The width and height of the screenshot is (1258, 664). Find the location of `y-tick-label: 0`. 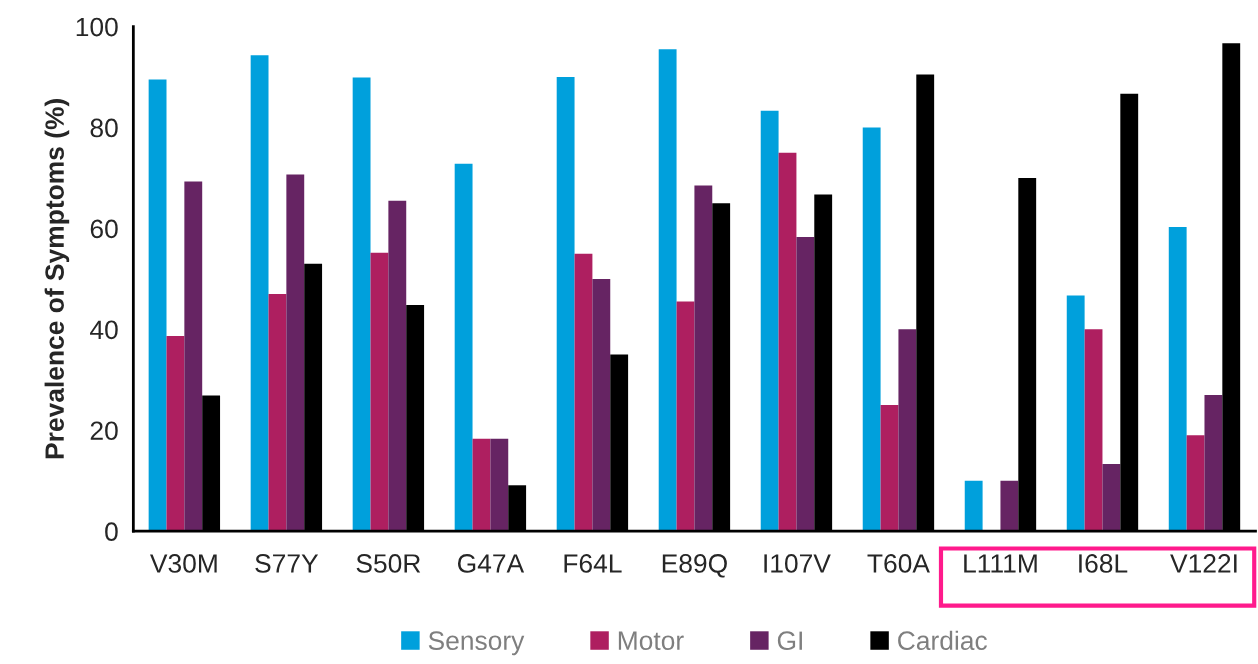

y-tick-label: 0 is located at coordinates (111, 532).